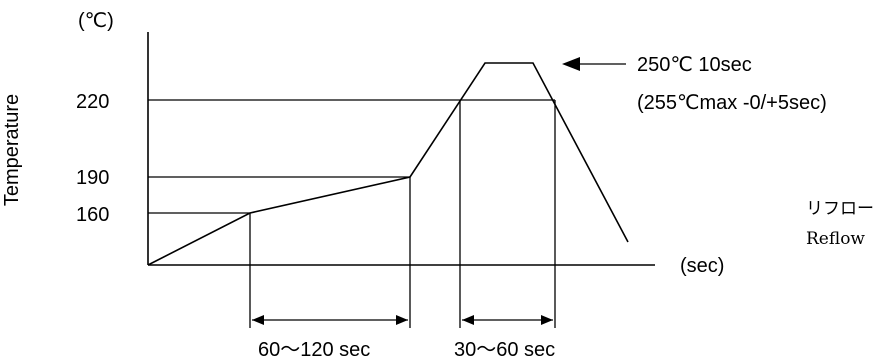  What do you see at coordinates (702, 266) in the screenshot?
I see `x-unit-label: (sec)` at bounding box center [702, 266].